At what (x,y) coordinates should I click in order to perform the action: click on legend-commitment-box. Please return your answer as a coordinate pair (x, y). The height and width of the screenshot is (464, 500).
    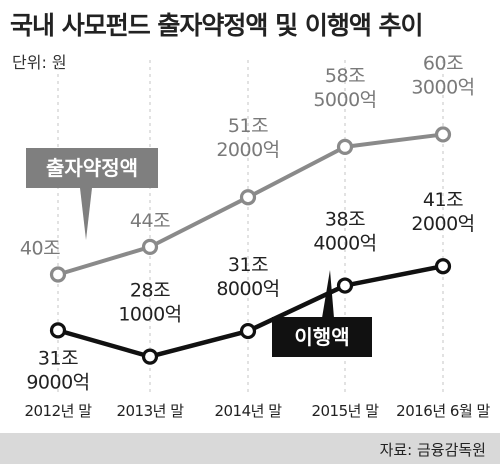
    Looking at the image, I should click on (92, 168).